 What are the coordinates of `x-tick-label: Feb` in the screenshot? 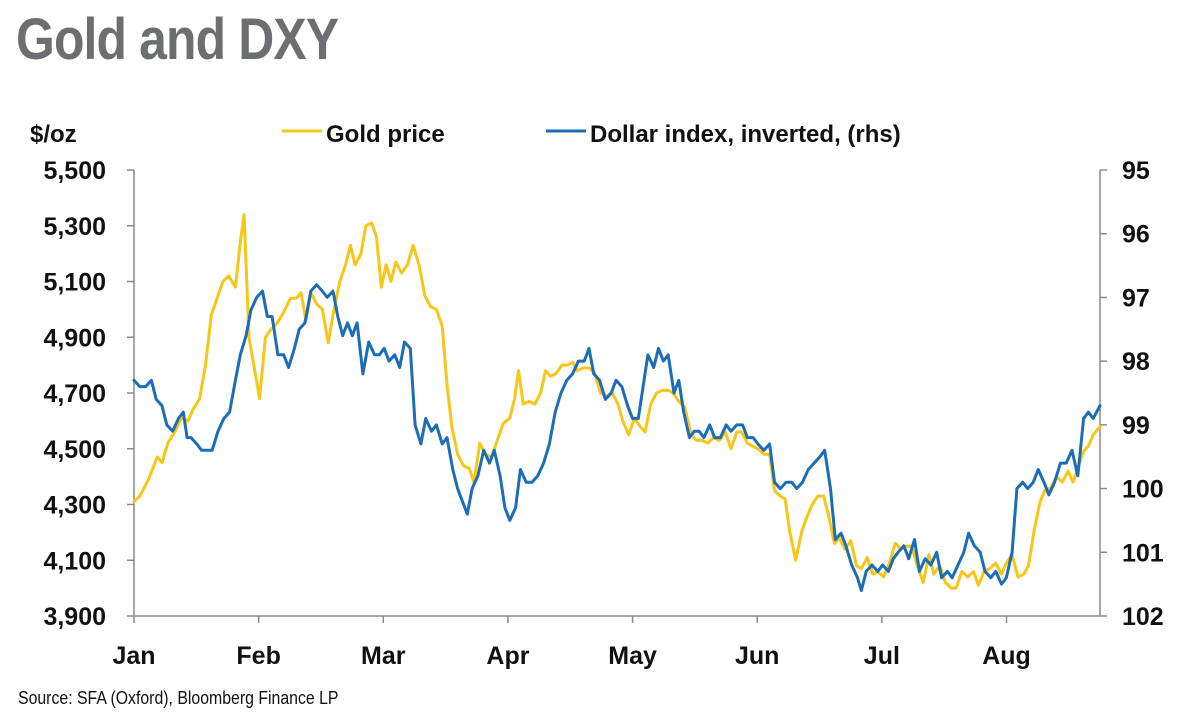 It's located at (258, 656).